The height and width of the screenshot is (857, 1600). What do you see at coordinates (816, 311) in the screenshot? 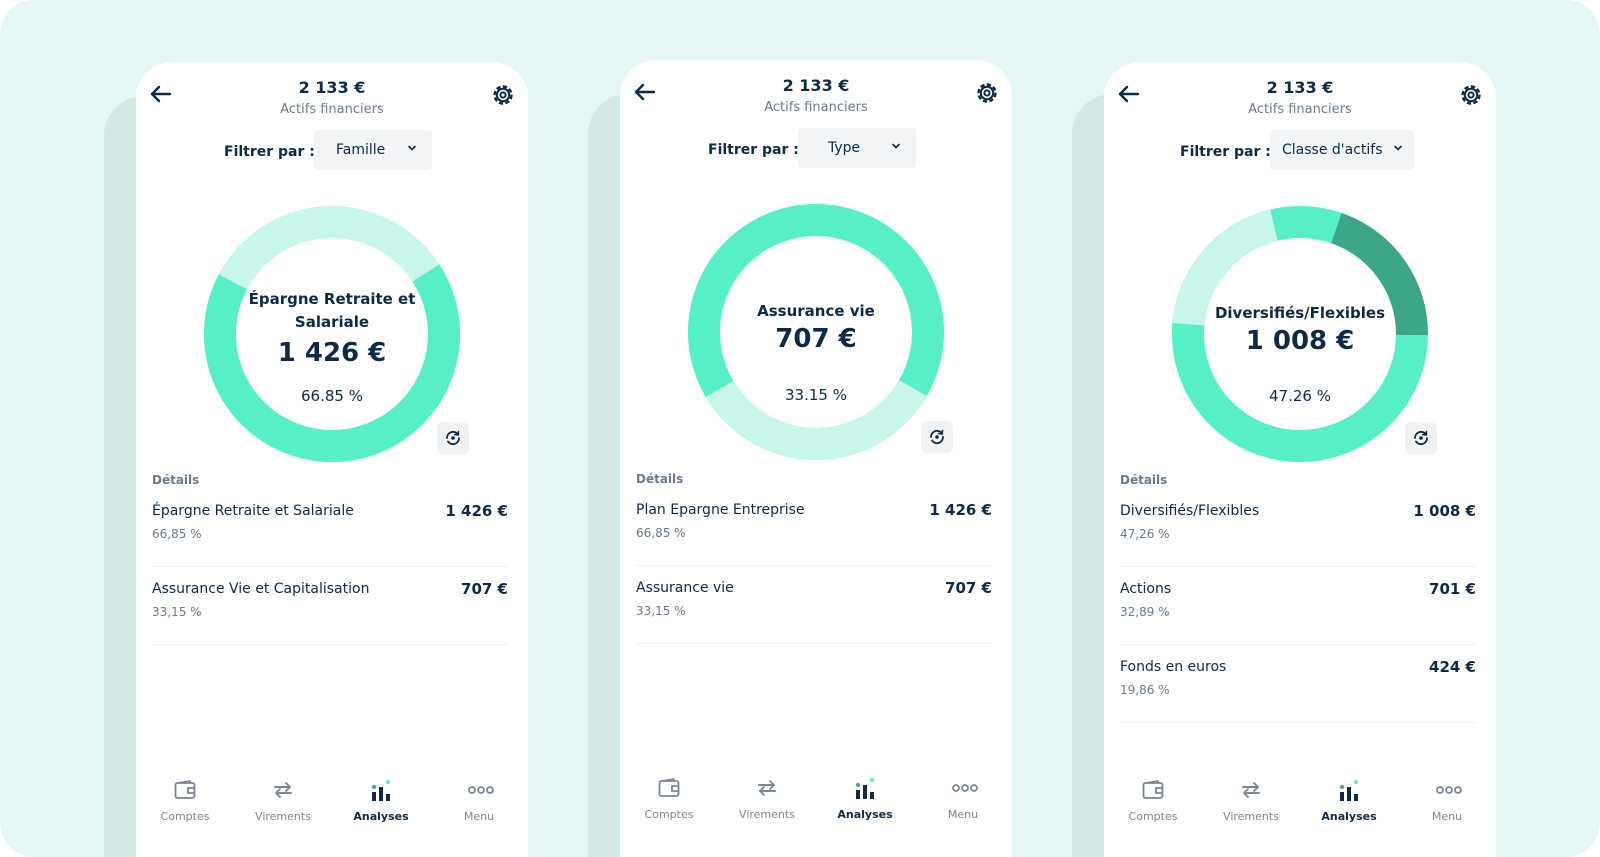
I see `donut-center-name: Assurance vie` at bounding box center [816, 311].